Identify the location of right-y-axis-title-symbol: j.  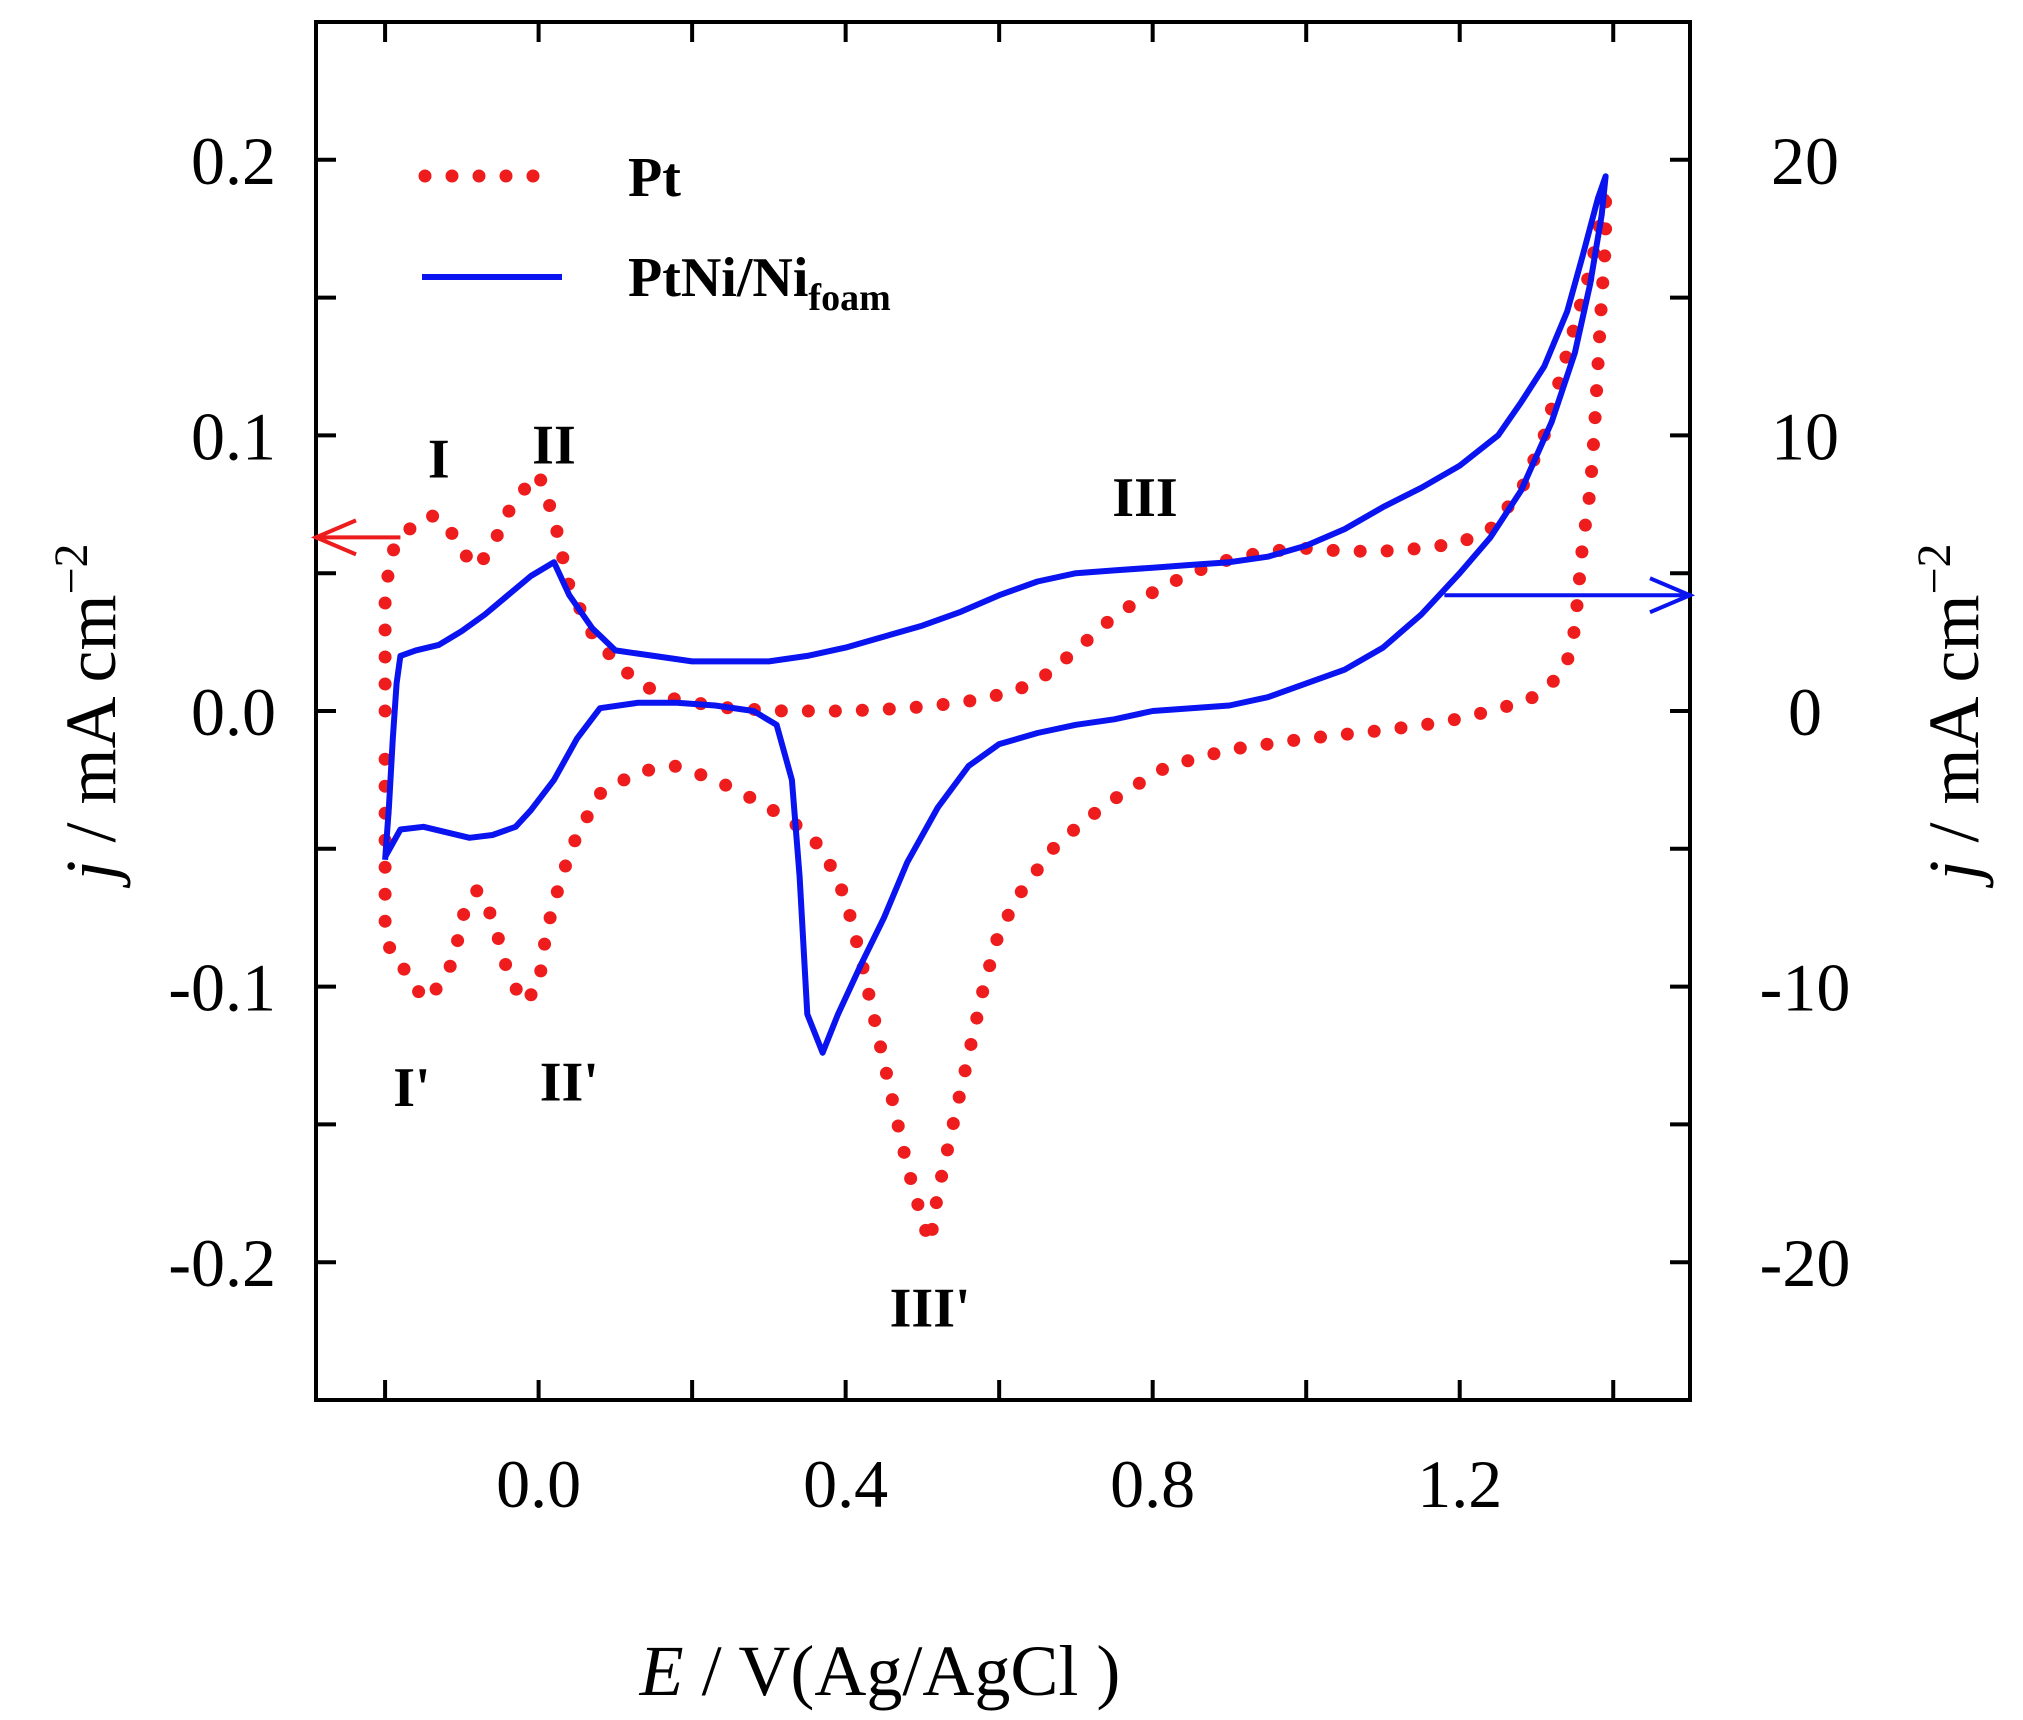
(1954, 875).